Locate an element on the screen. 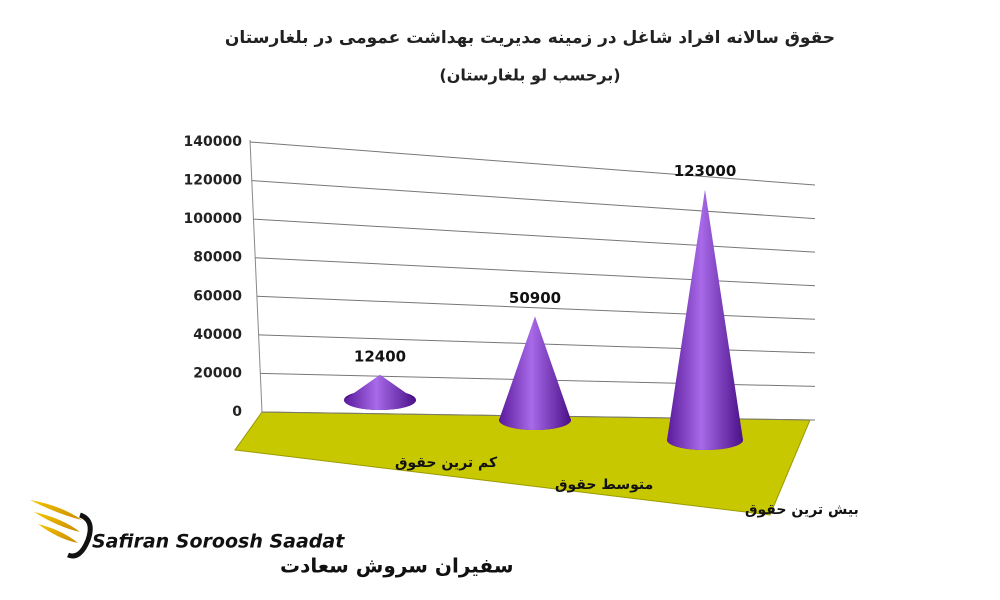 The height and width of the screenshot is (600, 1000). y-tick-label: 60000 is located at coordinates (217, 296).